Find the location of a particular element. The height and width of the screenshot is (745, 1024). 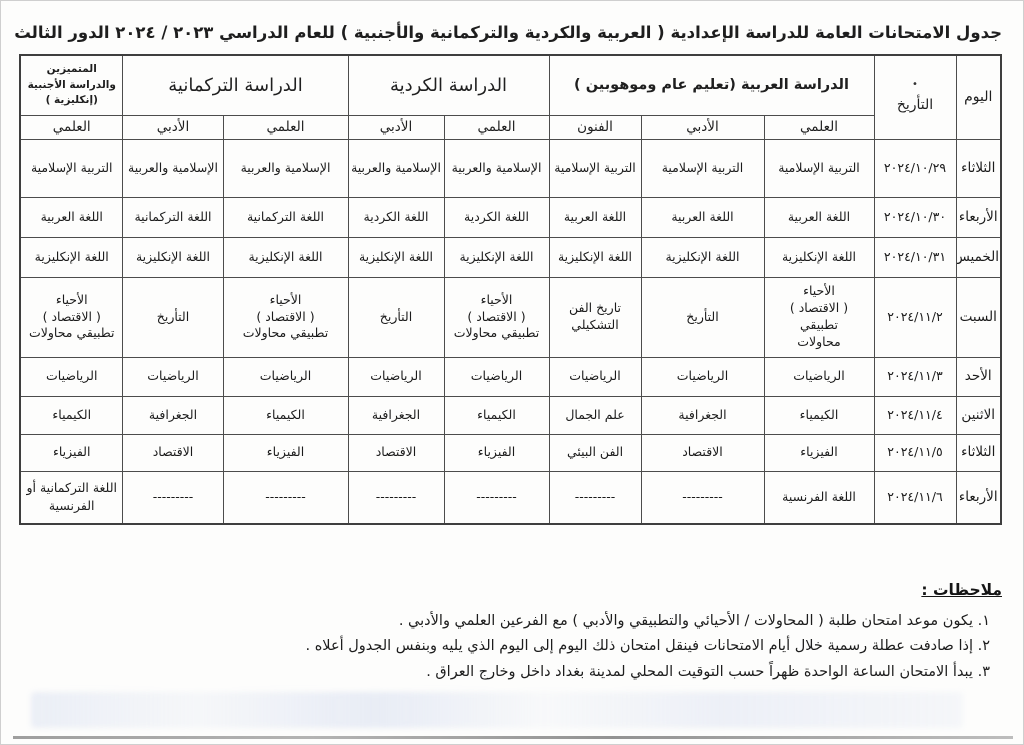

group-header-kurdish-study: الدراسة الكردية is located at coordinates (448, 85).